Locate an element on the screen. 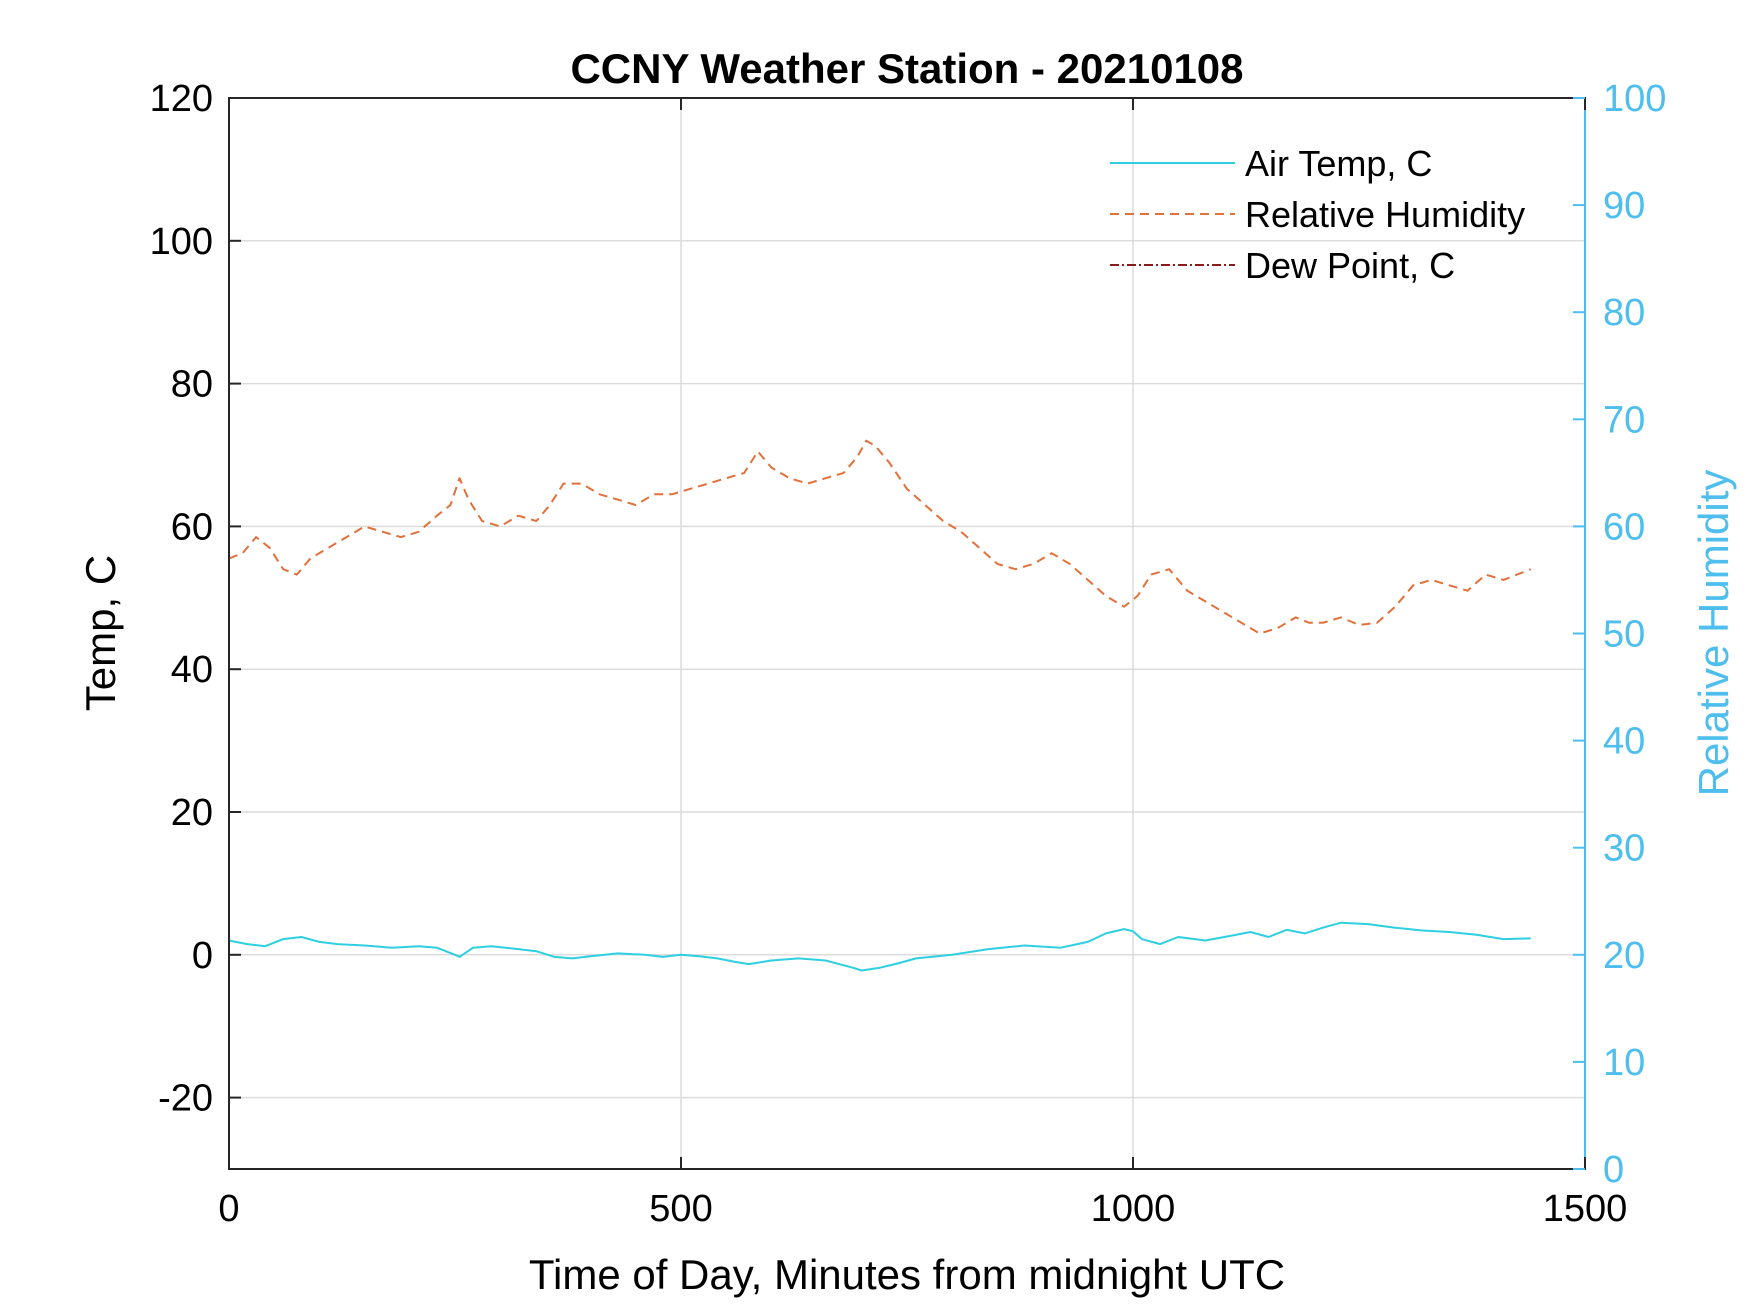 Image resolution: width=1750 pixels, height=1313 pixels. x-axis-label: Time of Day, Minutes from midnight UTC is located at coordinates (907, 1274).